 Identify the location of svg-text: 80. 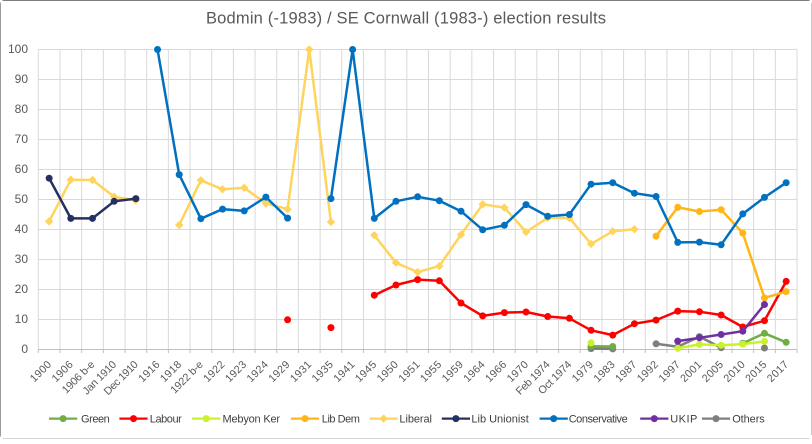
(22, 109).